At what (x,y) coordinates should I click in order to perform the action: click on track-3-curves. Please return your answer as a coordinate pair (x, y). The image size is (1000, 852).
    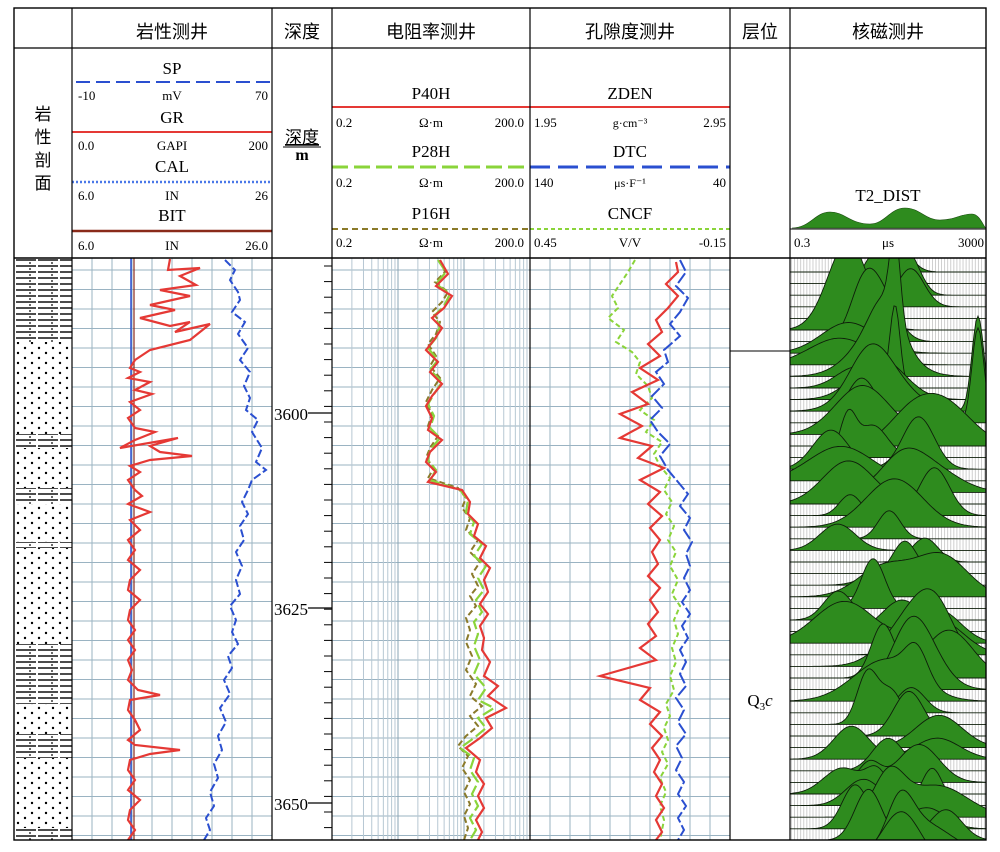
    Looking at the image, I should click on (644, 549).